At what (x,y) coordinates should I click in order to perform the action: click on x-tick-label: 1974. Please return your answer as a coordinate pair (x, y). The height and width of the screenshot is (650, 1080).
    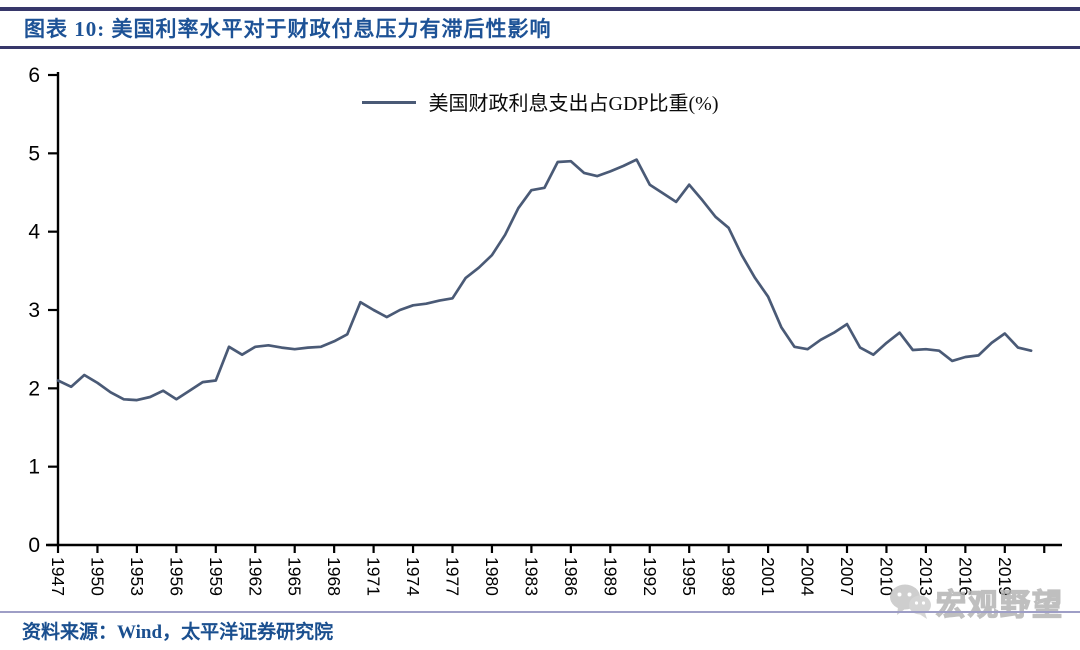
    Looking at the image, I should click on (413, 576).